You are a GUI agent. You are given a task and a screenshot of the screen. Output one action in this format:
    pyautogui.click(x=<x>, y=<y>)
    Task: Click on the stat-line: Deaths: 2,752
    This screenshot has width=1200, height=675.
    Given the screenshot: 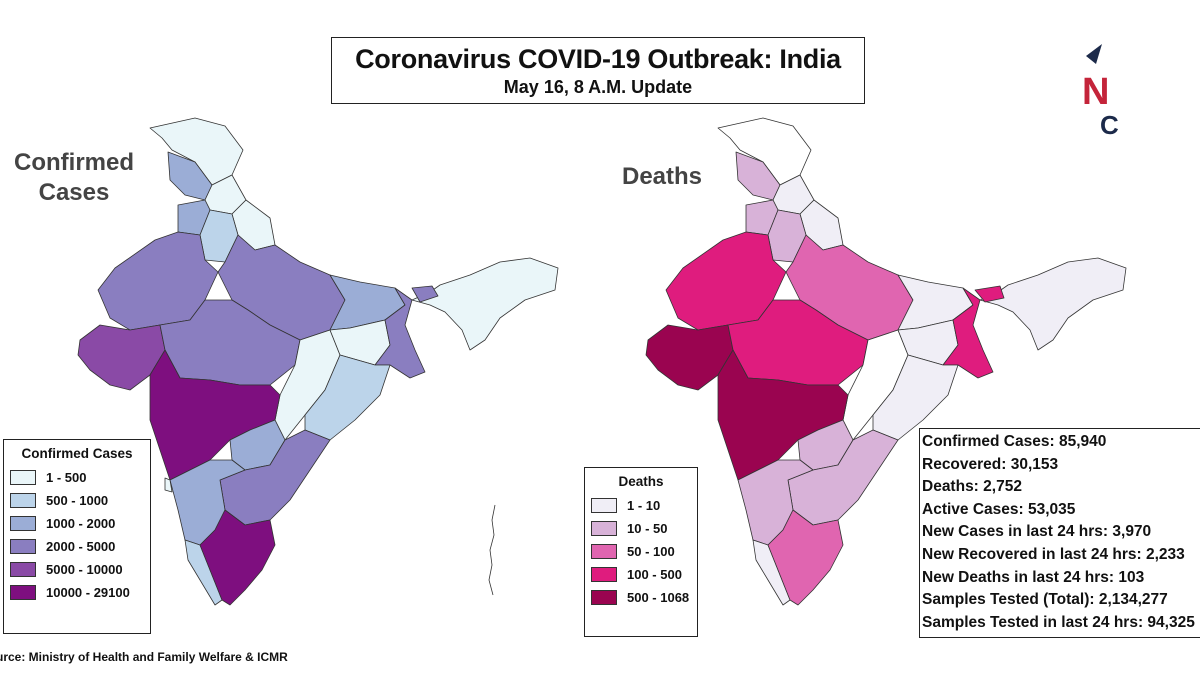 What is the action you would take?
    pyautogui.click(x=972, y=487)
    